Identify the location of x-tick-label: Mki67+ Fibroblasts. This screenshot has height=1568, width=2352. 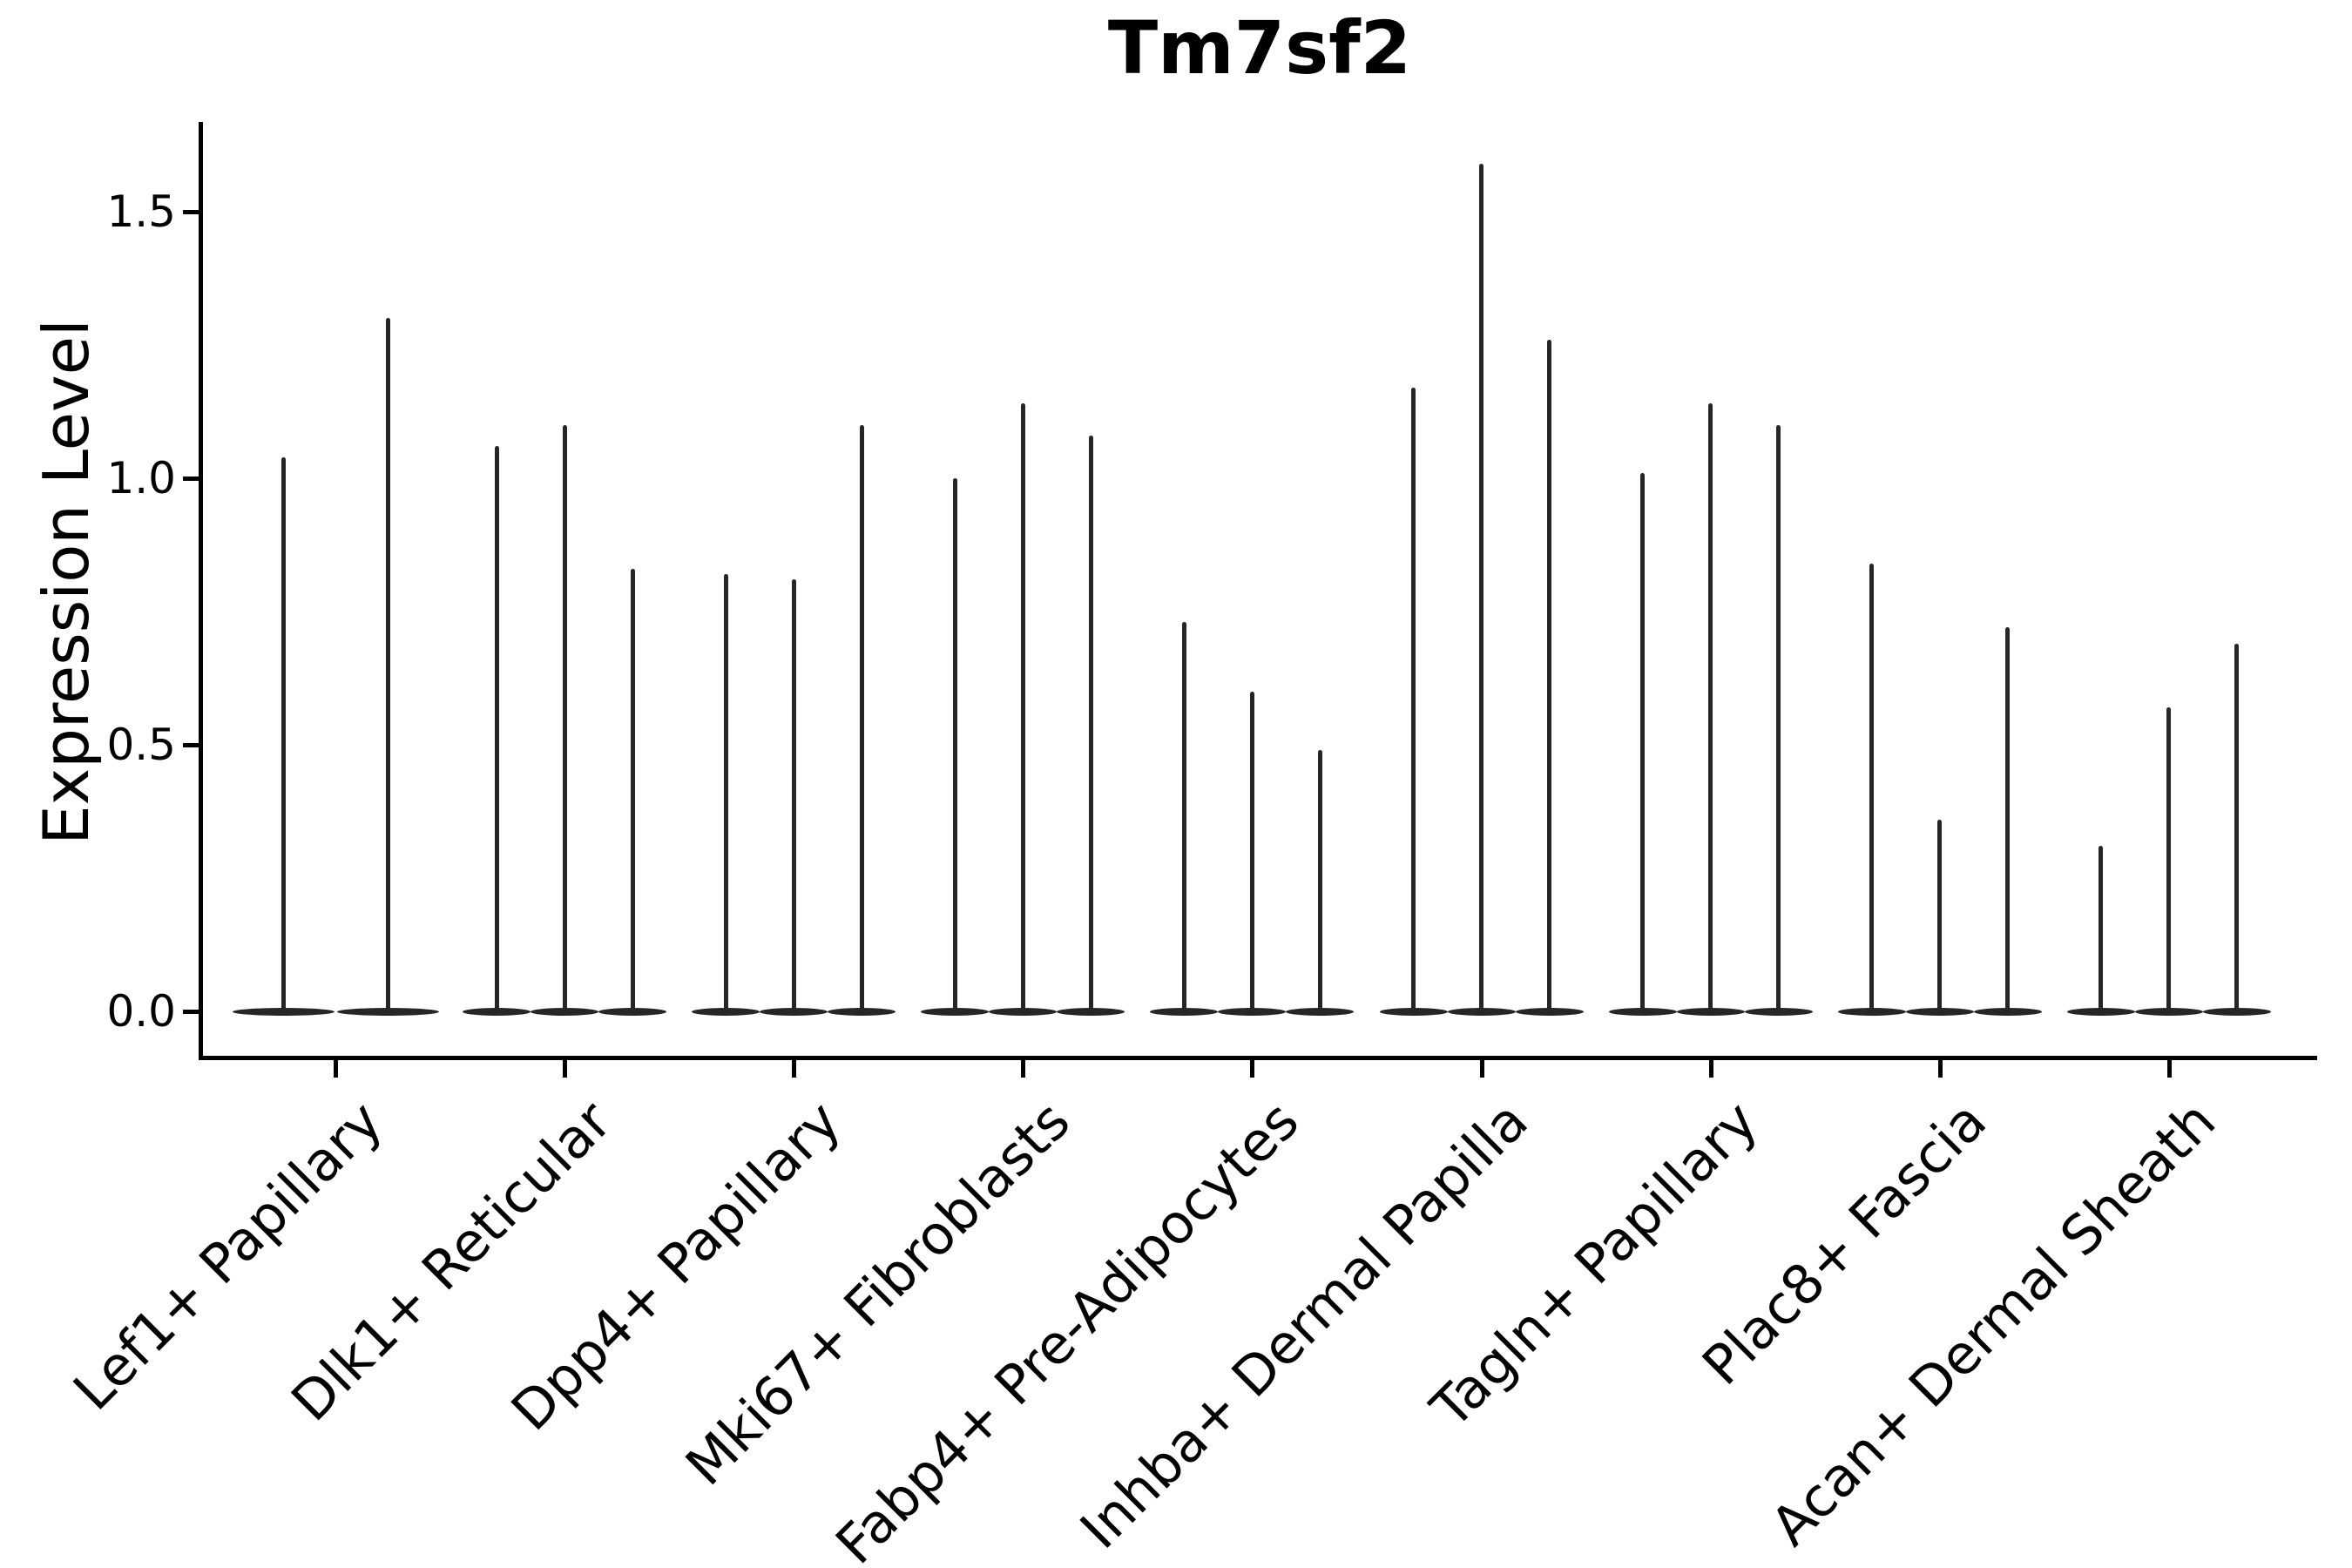
(877, 1293).